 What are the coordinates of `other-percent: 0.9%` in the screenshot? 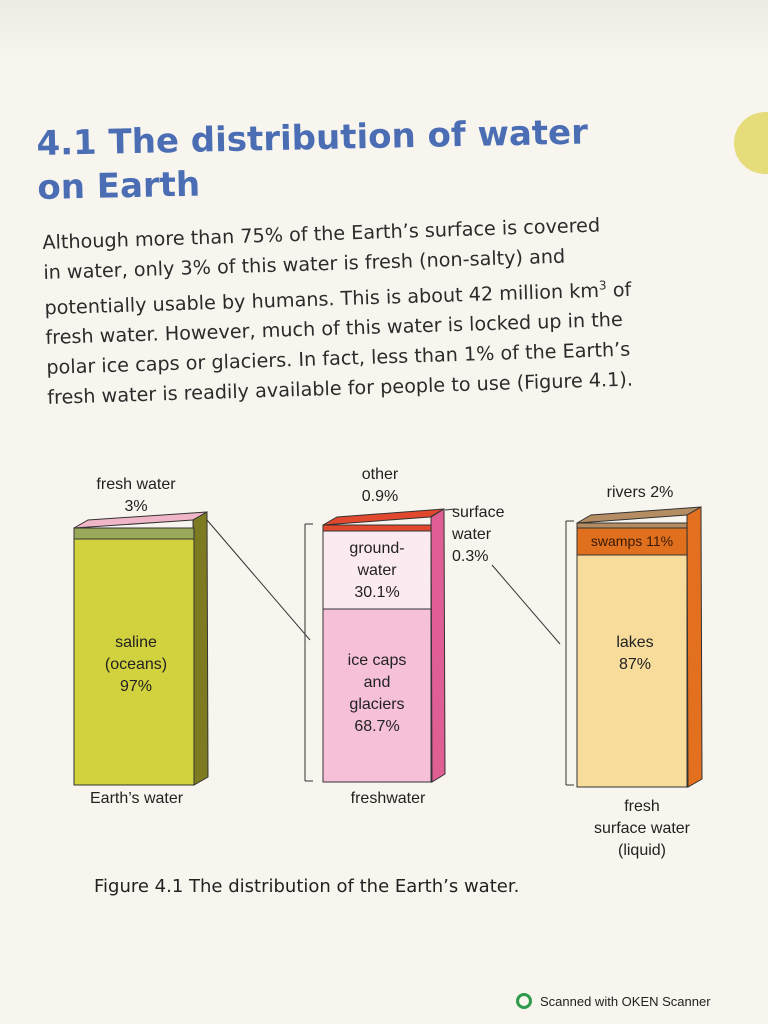 It's located at (380, 496).